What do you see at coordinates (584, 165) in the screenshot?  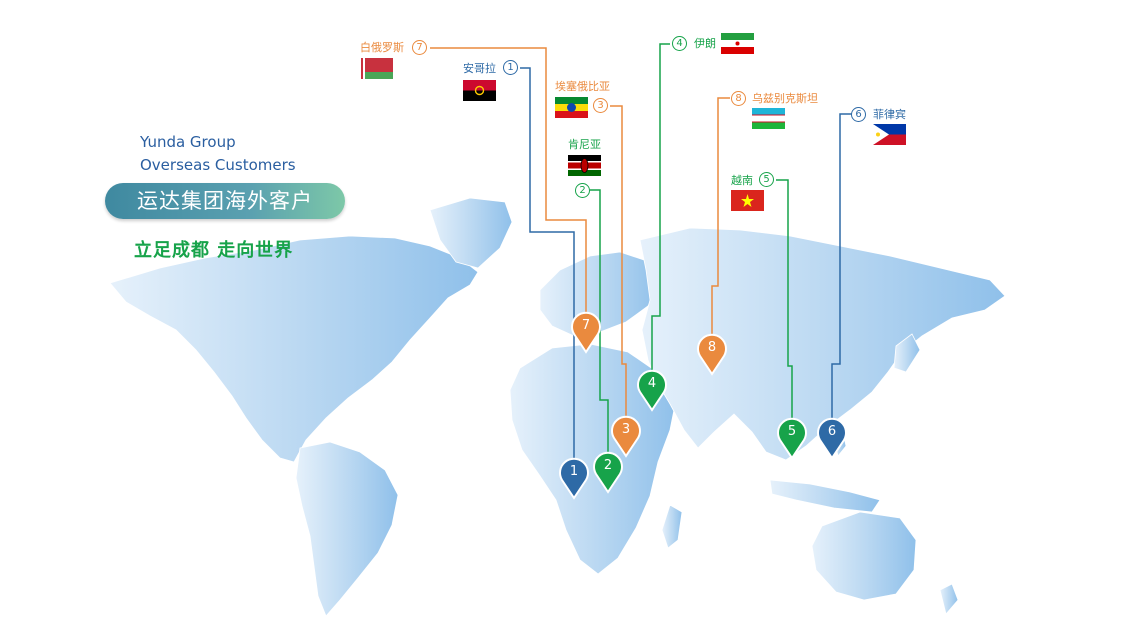 I see `kenya-flag-icon` at bounding box center [584, 165].